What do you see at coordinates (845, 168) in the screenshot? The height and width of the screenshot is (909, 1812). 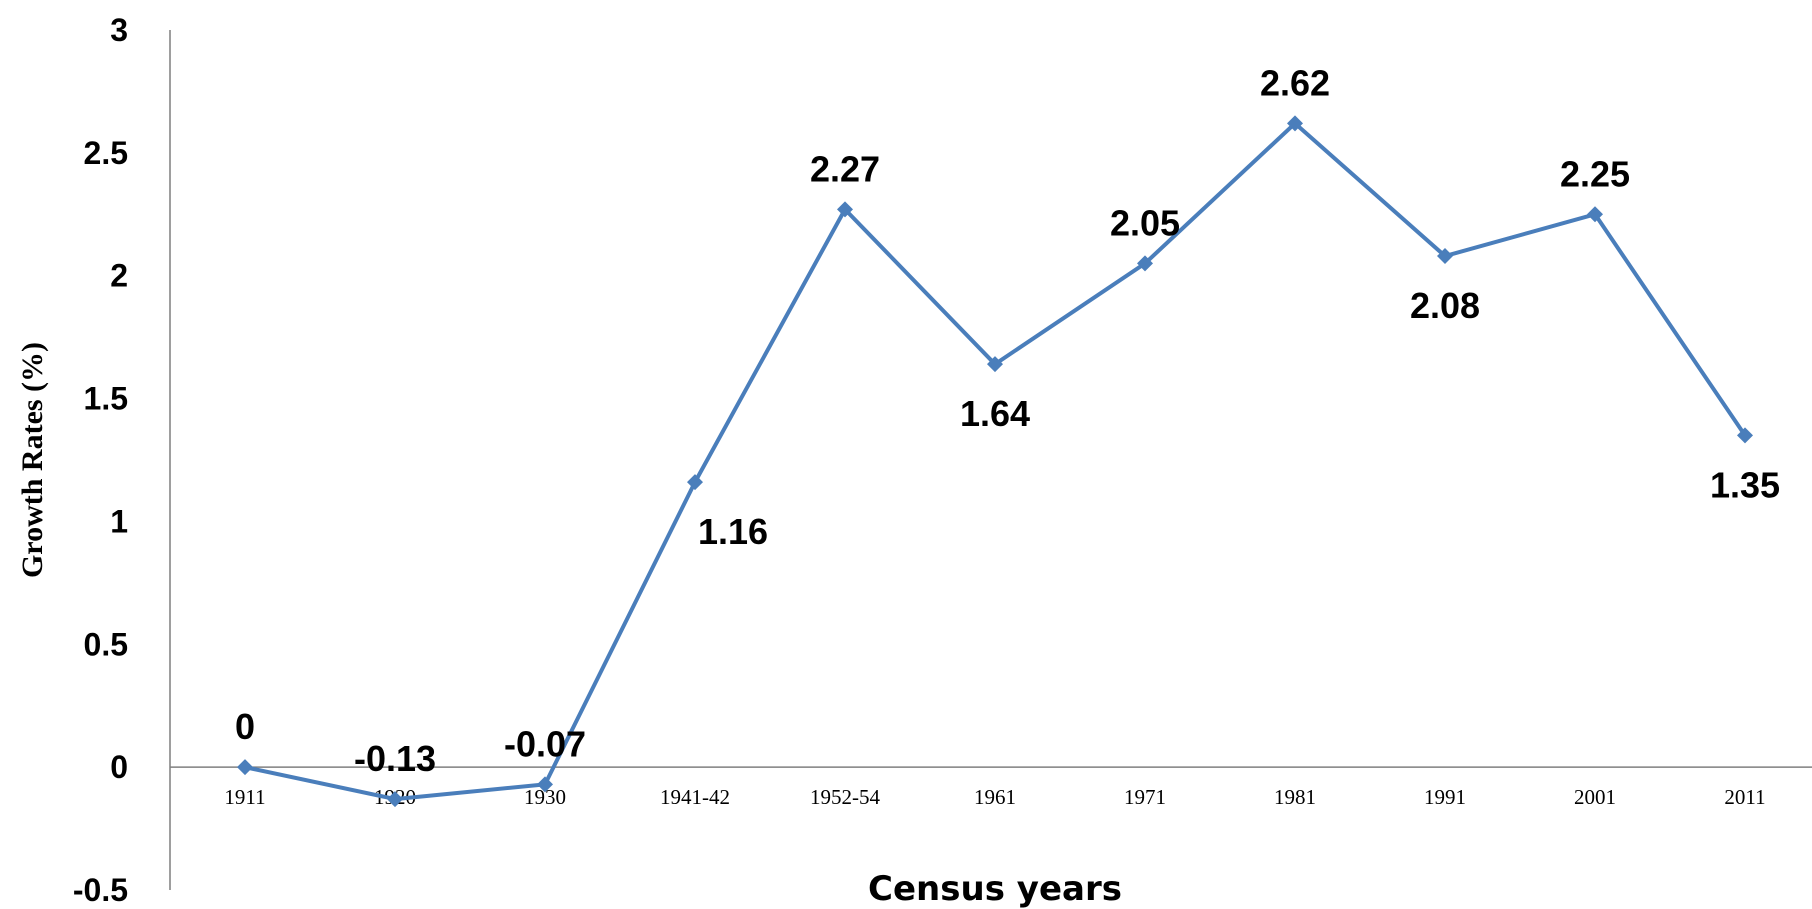 I see `data-label: 2.27` at bounding box center [845, 168].